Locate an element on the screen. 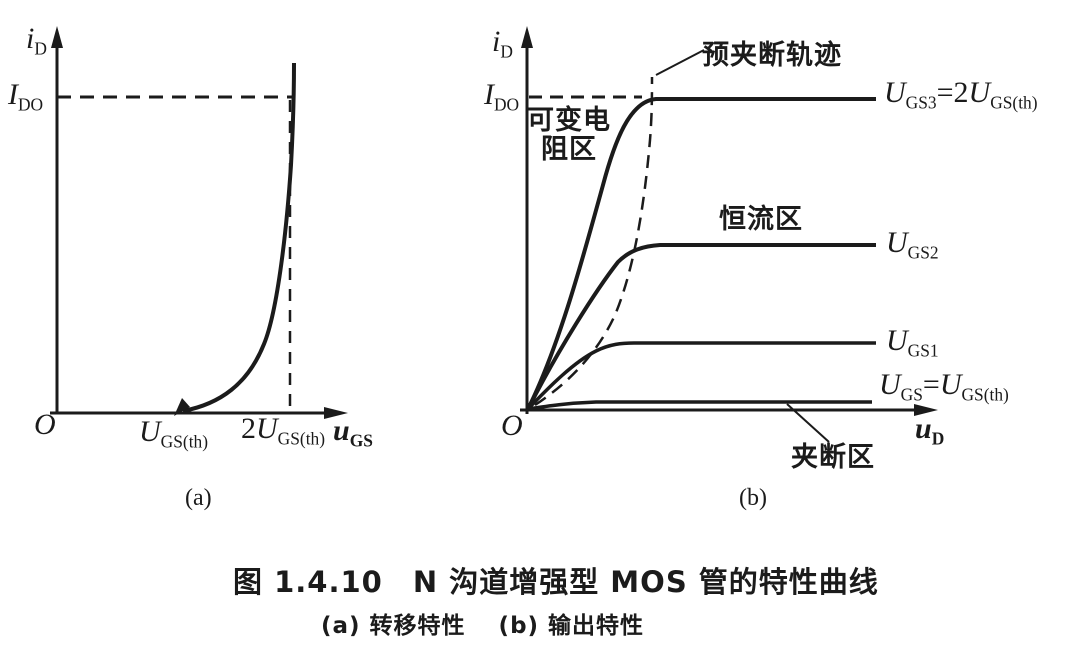 The height and width of the screenshot is (653, 1080). panel-a-y-axis-arrow is located at coordinates (57, 37).